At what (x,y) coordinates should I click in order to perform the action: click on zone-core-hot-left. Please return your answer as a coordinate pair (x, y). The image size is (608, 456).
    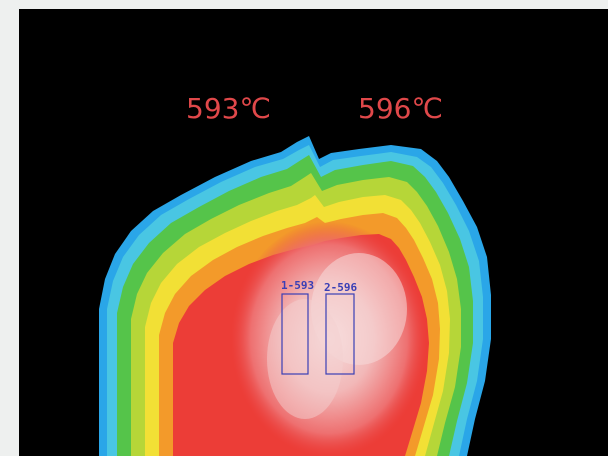
    Looking at the image, I should click on (305, 359).